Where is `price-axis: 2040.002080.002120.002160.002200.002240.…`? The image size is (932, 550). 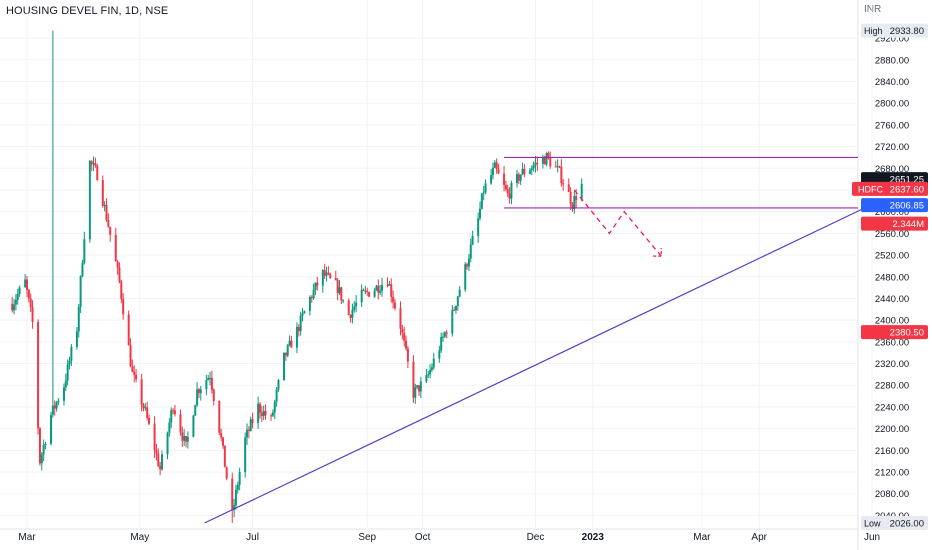
price-axis: 2040.002080.002120.002160.002200.002240.… is located at coordinates (892, 278).